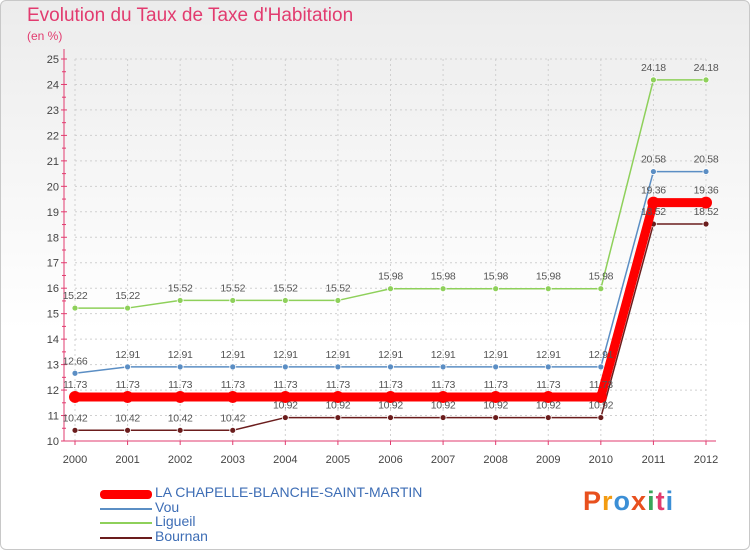 The image size is (750, 550). I want to click on logo-letter: t, so click(660, 501).